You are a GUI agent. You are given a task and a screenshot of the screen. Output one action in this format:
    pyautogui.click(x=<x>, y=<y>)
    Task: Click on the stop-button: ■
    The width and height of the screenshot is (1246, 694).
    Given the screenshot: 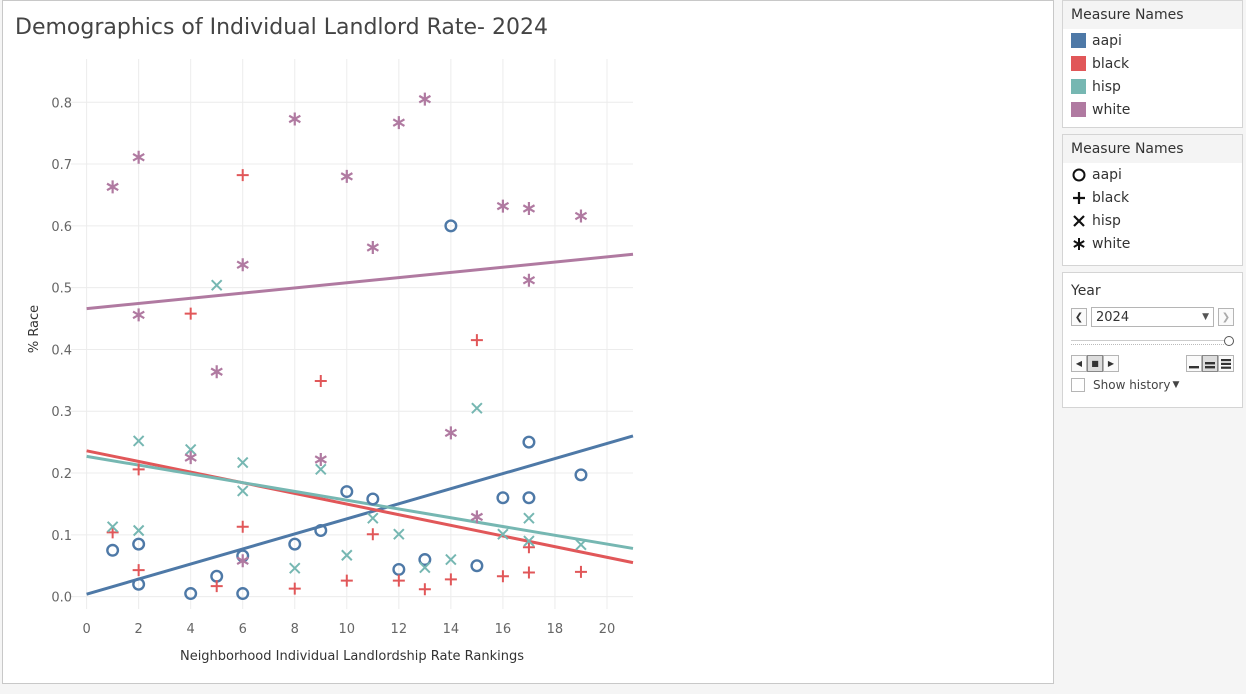 What is the action you would take?
    pyautogui.click(x=1095, y=363)
    